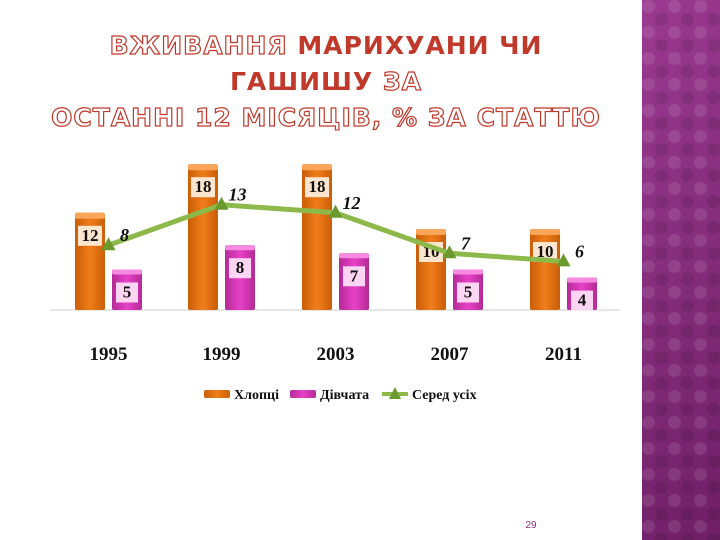  I want to click on label-all-1999: 13, so click(238, 195).